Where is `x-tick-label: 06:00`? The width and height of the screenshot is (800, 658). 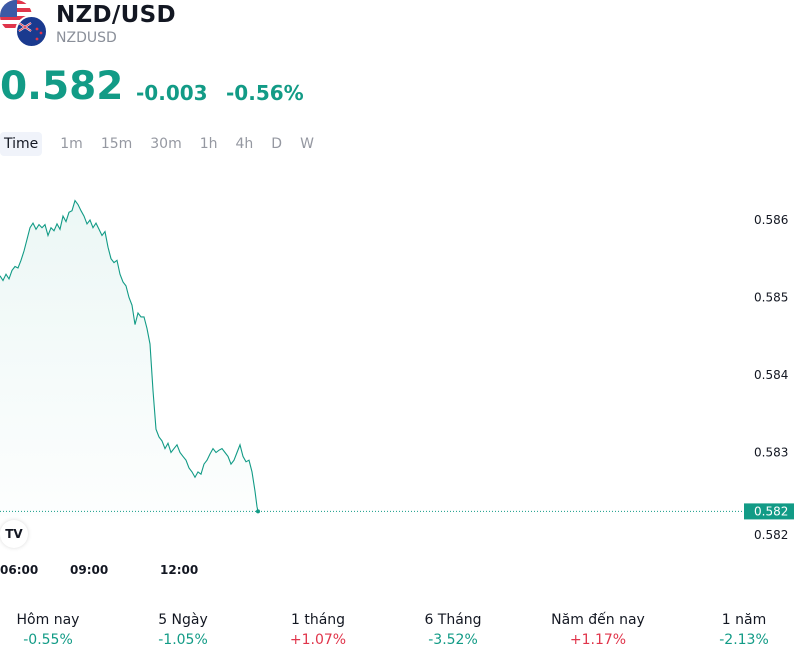 x-tick-label: 06:00 is located at coordinates (19, 570).